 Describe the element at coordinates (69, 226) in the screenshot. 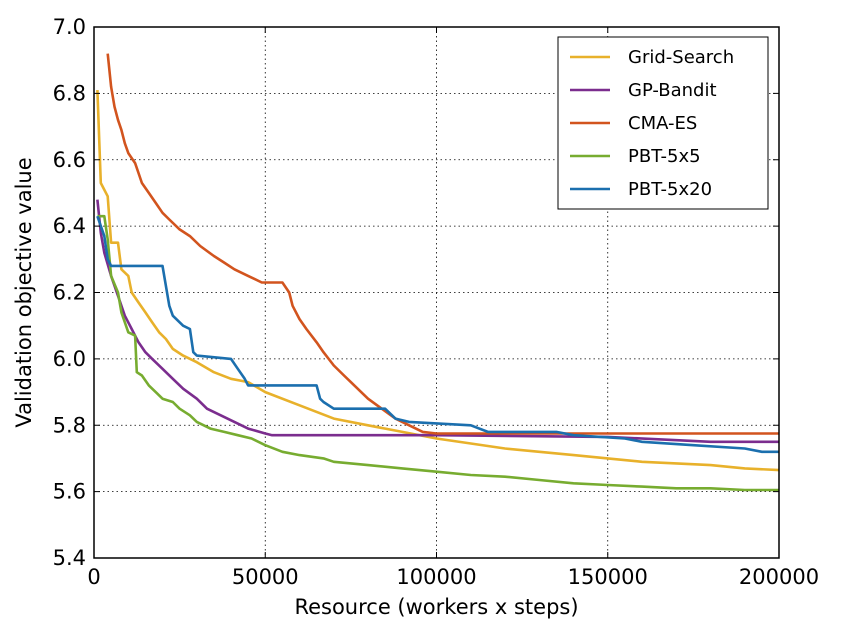

I see `y-tick-label: 6.4` at that location.